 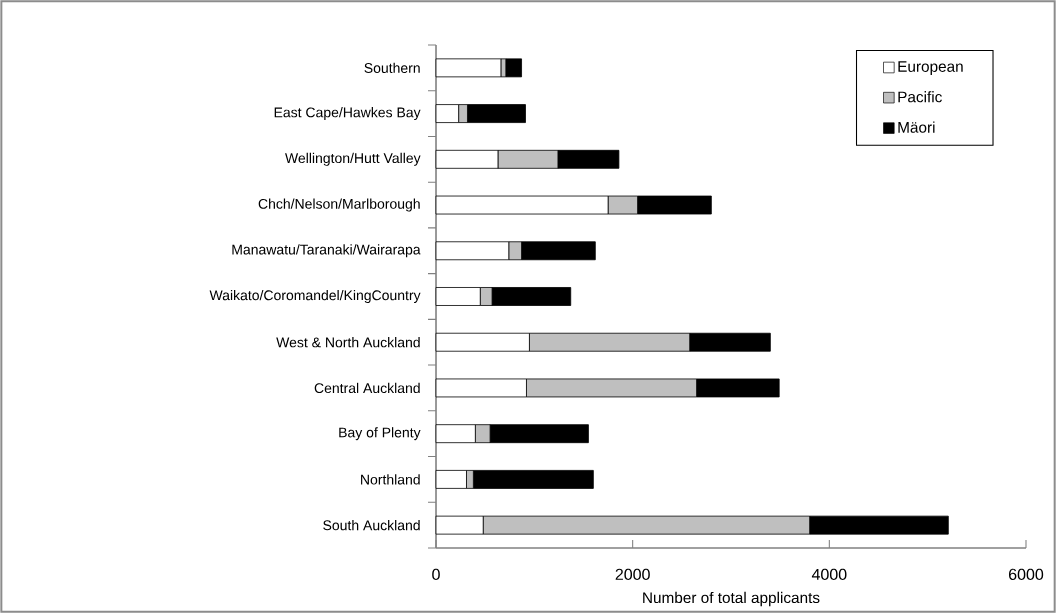 I want to click on y-tick-label: South Auckland, so click(x=371, y=525).